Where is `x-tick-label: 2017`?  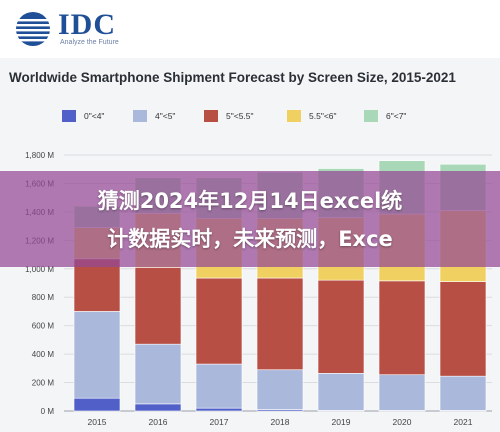 x-tick-label: 2017 is located at coordinates (219, 422).